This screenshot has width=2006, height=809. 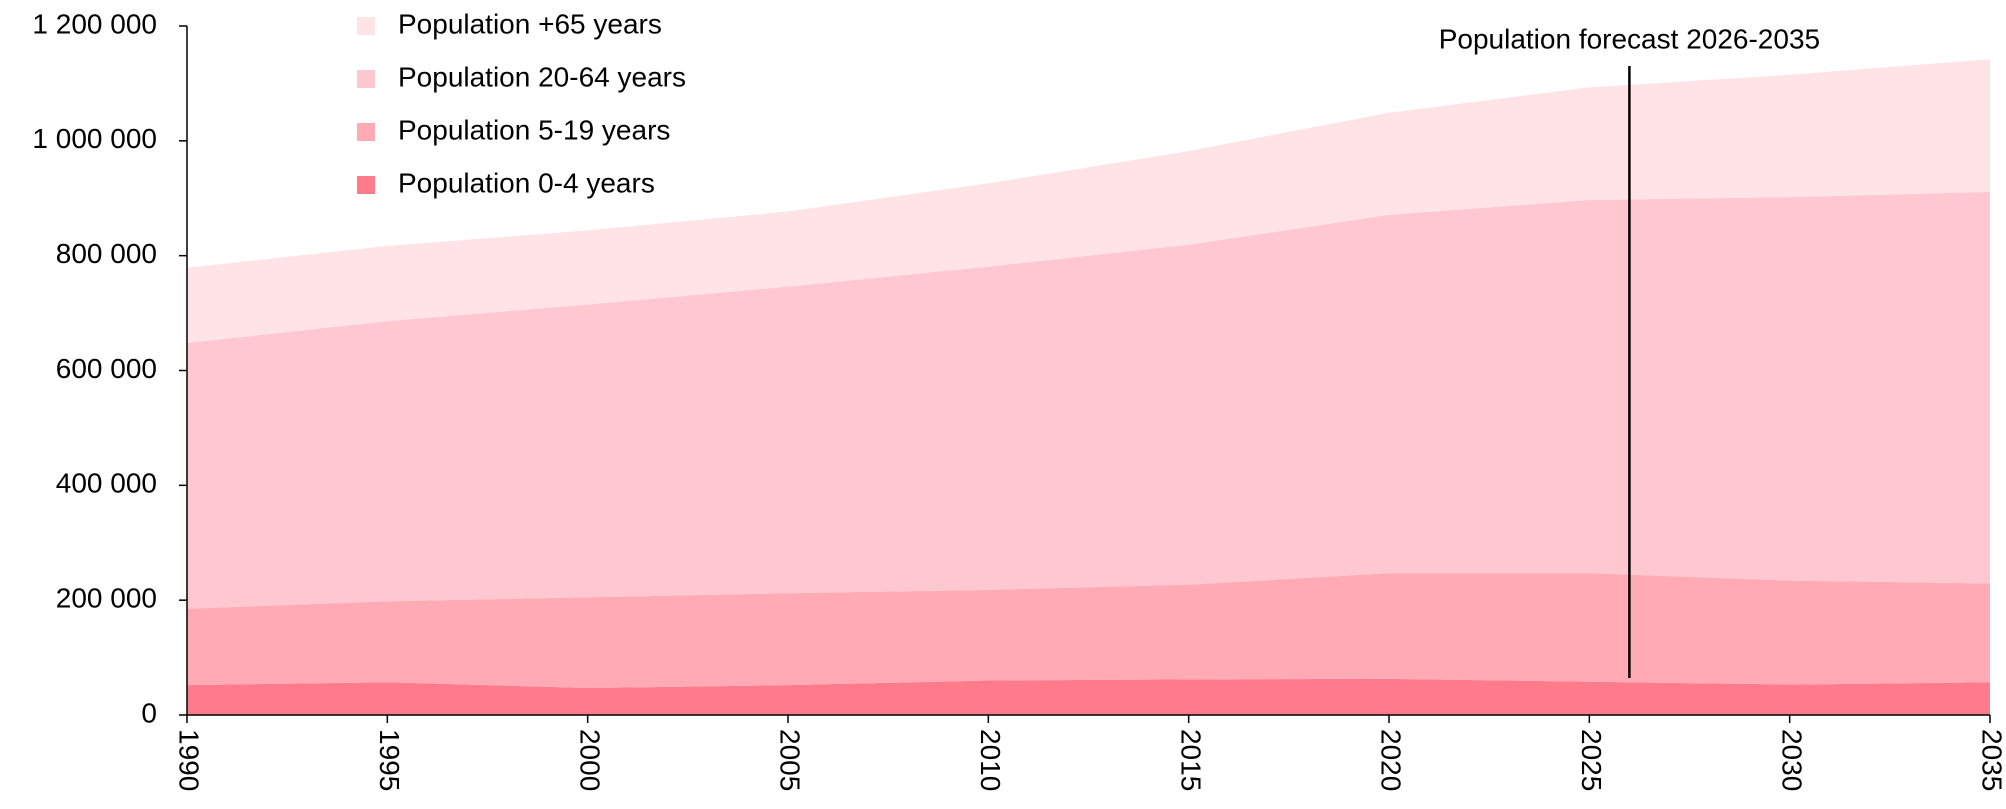 What do you see at coordinates (990, 760) in the screenshot?
I see `x-tick-label: 2010` at bounding box center [990, 760].